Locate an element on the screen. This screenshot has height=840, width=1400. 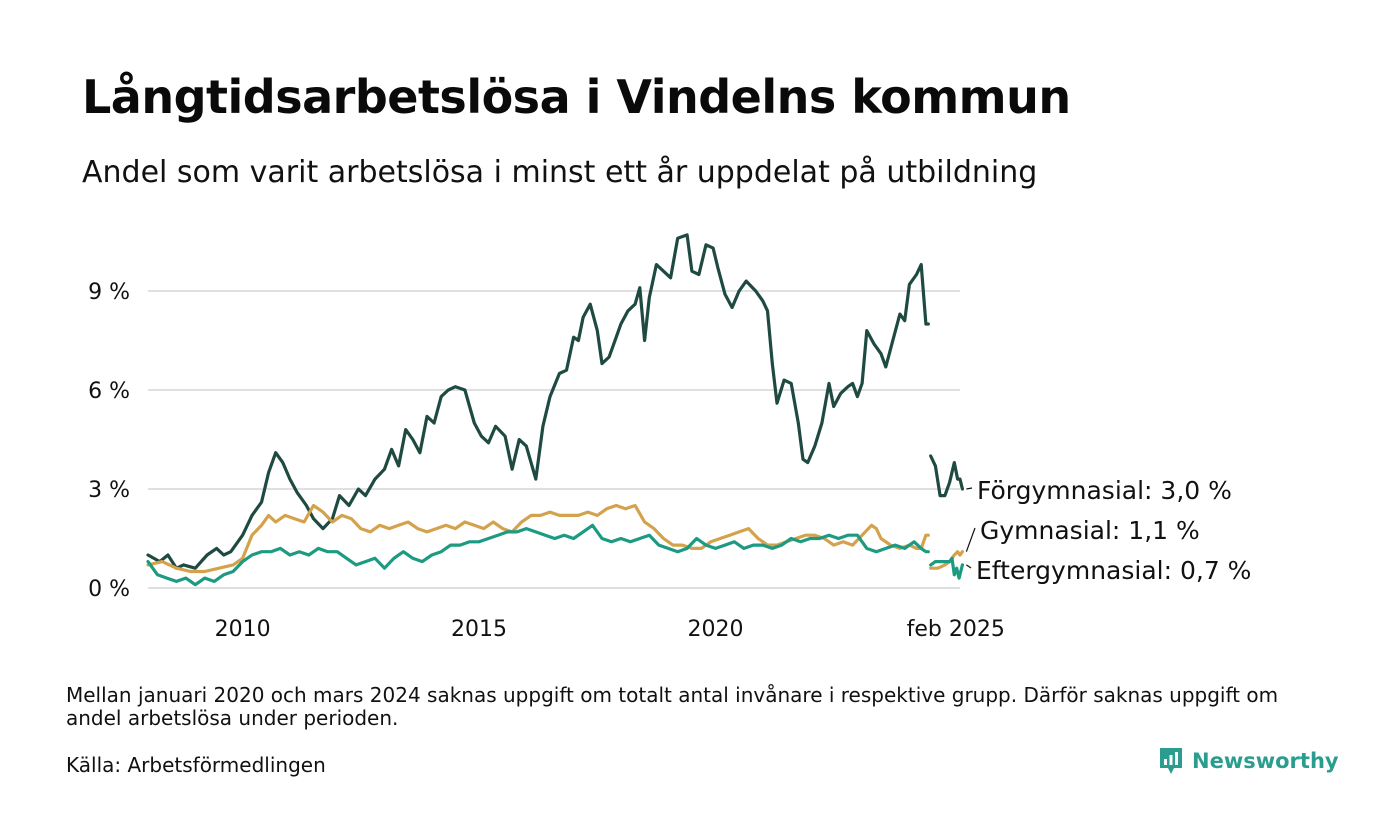
end-label-forgymnasial: Förgymnasial: 3,0 % is located at coordinates (1104, 490).